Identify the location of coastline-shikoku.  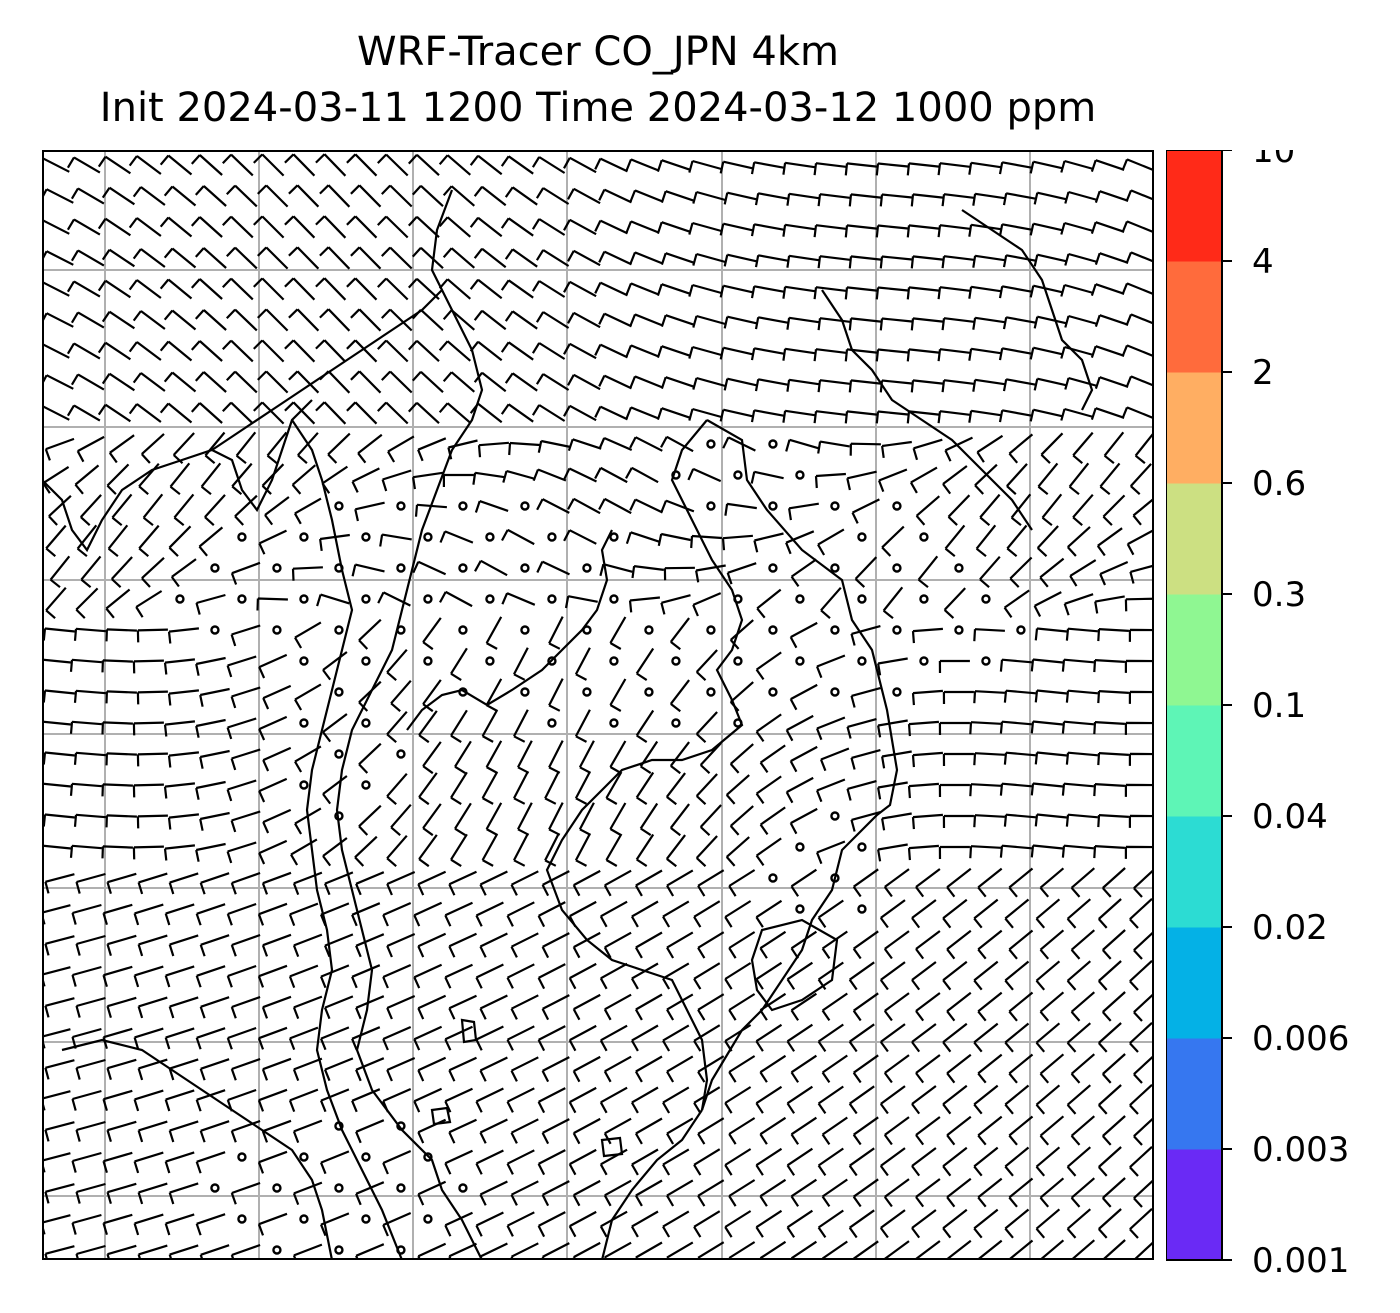
(794, 965).